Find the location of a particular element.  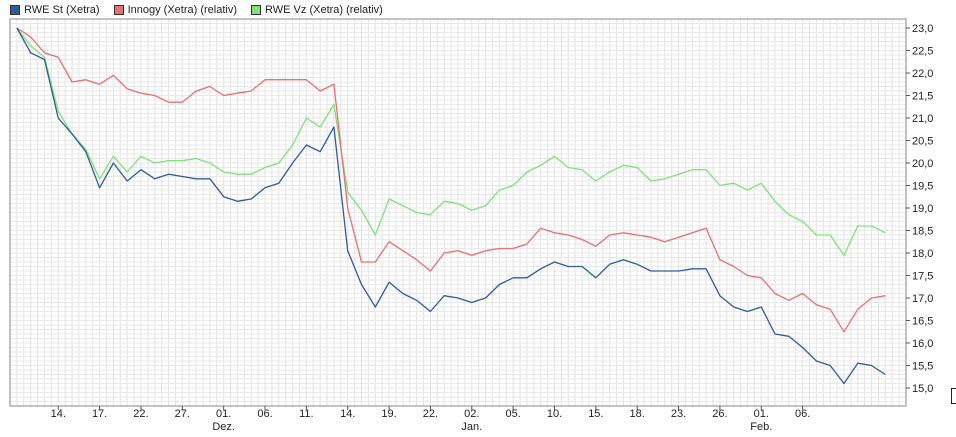

x-tick-label: 27. is located at coordinates (182, 414).